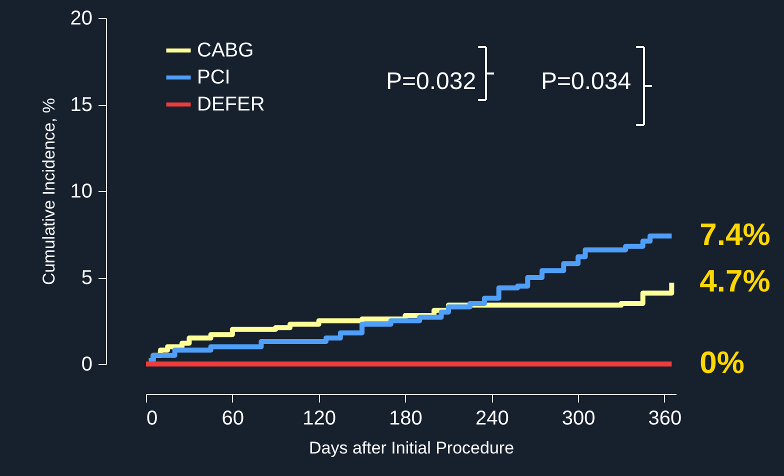  I want to click on legend-label: DEFER, so click(231, 105).